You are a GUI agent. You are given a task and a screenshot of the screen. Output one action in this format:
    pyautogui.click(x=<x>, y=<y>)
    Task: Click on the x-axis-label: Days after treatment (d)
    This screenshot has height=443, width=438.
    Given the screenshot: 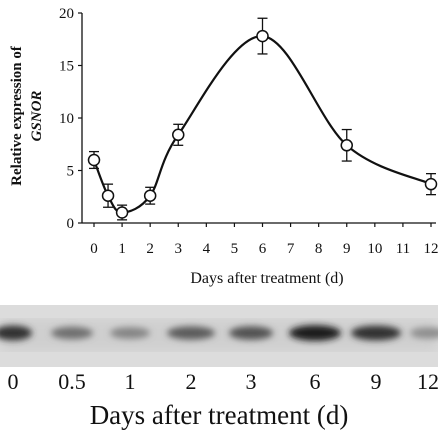 What is the action you would take?
    pyautogui.click(x=266, y=278)
    